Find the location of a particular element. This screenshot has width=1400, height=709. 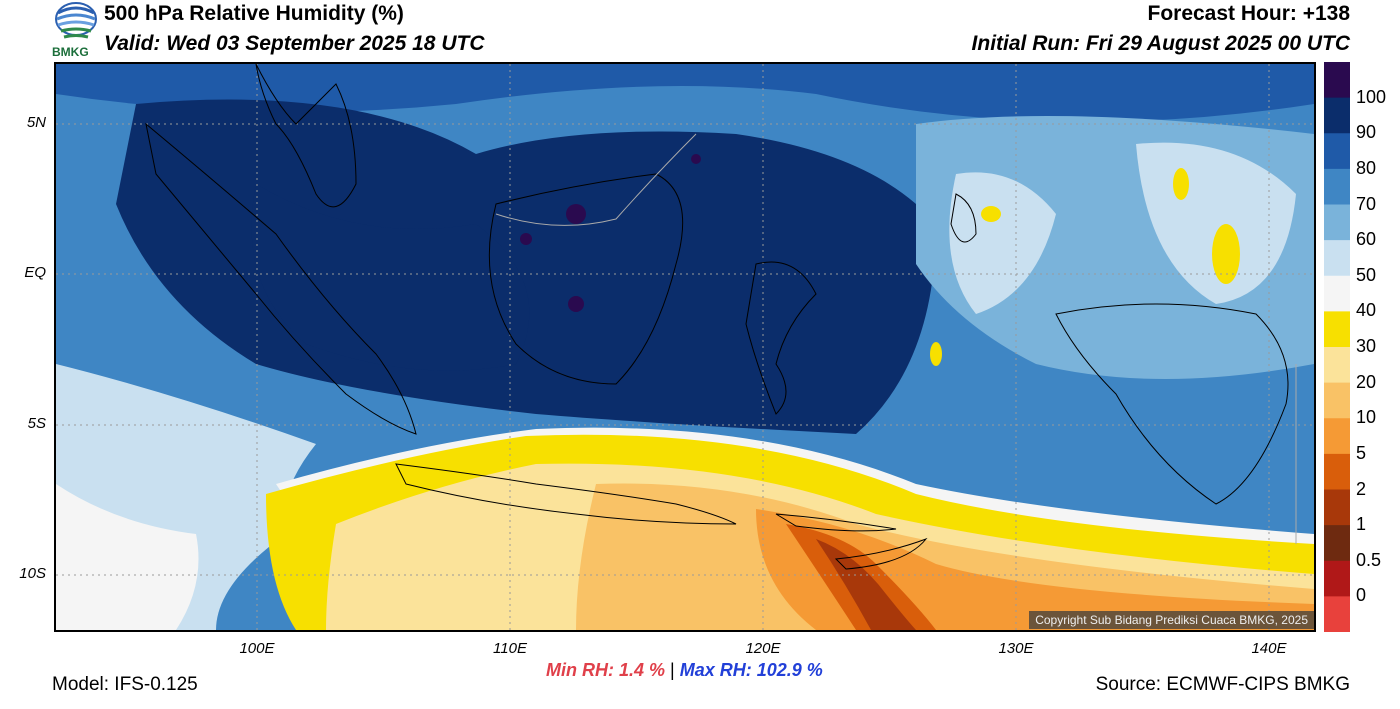

colorbar is located at coordinates (1337, 347).